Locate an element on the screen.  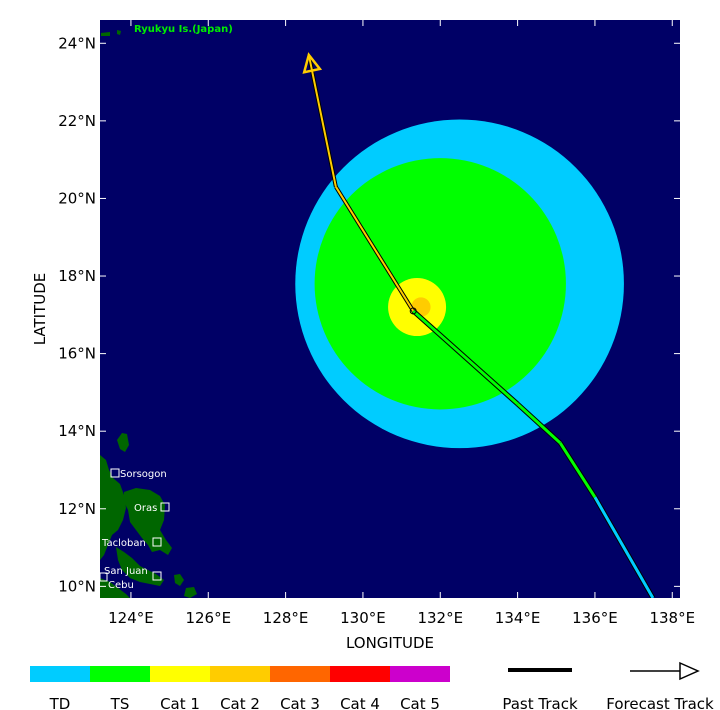
lat-tick-label: 12°N is located at coordinates (77, 509).